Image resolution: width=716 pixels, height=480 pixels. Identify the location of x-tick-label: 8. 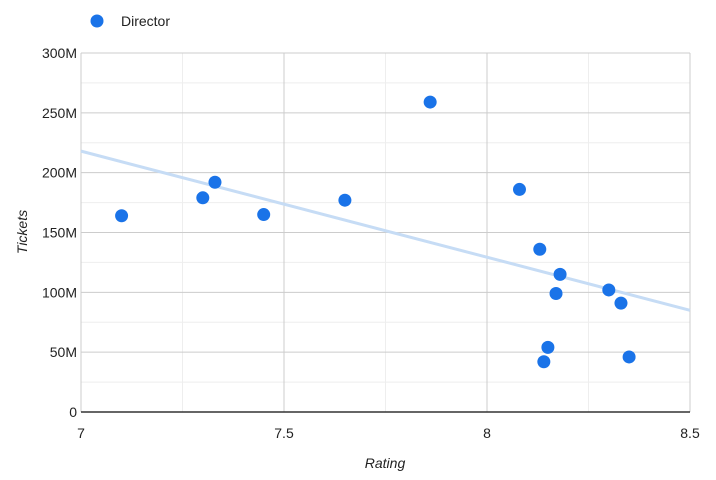
(487, 433).